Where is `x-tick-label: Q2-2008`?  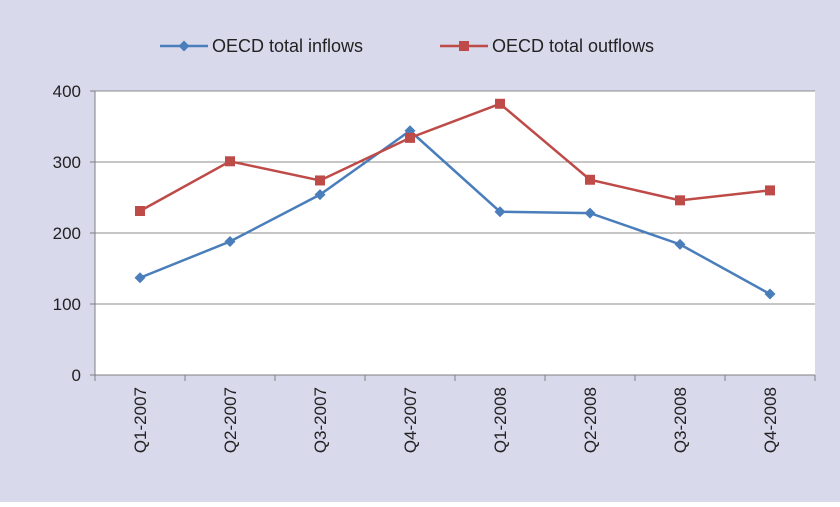 x-tick-label: Q2-2008 is located at coordinates (590, 420).